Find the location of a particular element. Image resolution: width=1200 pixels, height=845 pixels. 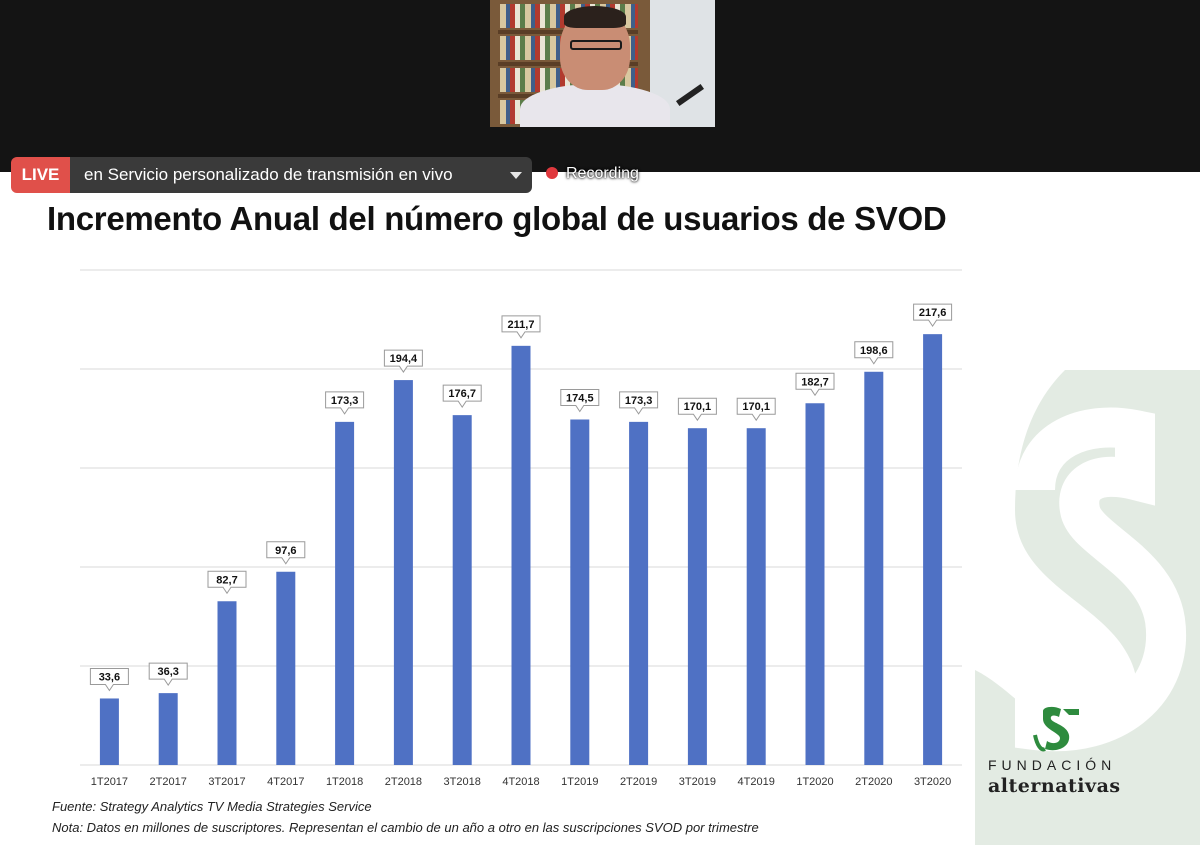

watermark-logo is located at coordinates (1087, 607).